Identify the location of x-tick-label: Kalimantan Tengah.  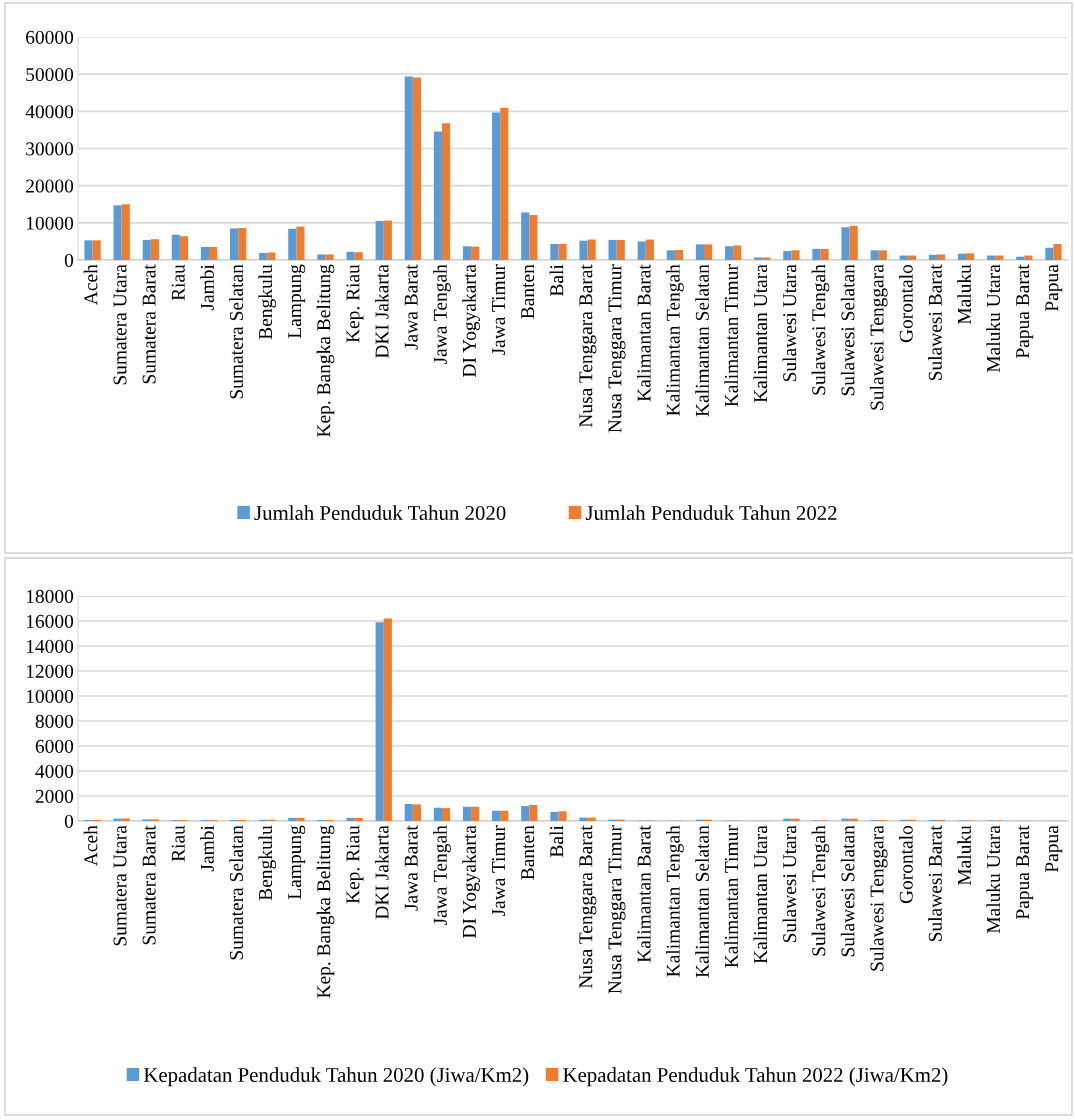
(675, 901).